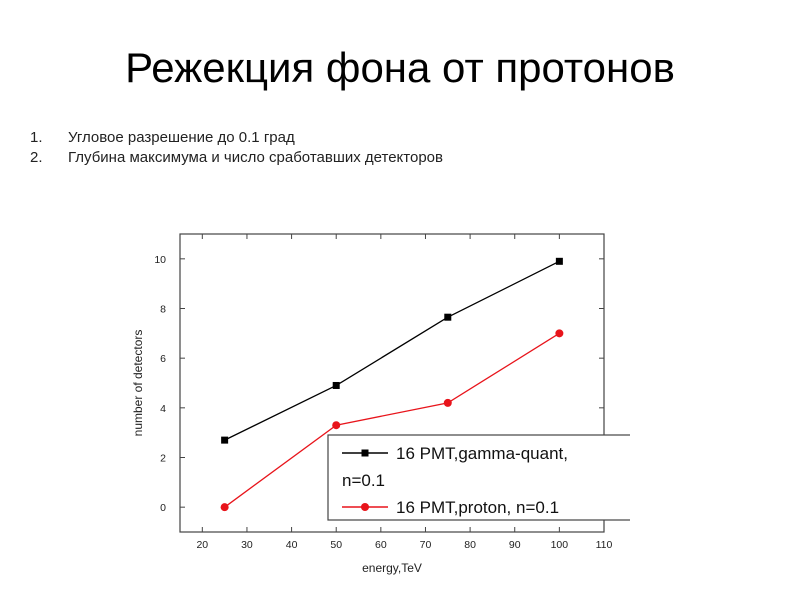 Image resolution: width=800 pixels, height=600 pixels. Describe the element at coordinates (292, 545) in the screenshot. I see `x-tick-label: 40` at that location.